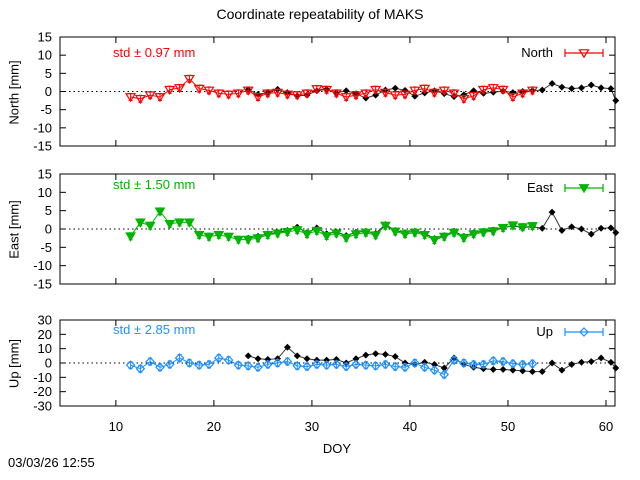 The image size is (640, 480). Describe the element at coordinates (154, 184) in the screenshot. I see `std-annotation-east: std ± 1.50 mm` at that location.